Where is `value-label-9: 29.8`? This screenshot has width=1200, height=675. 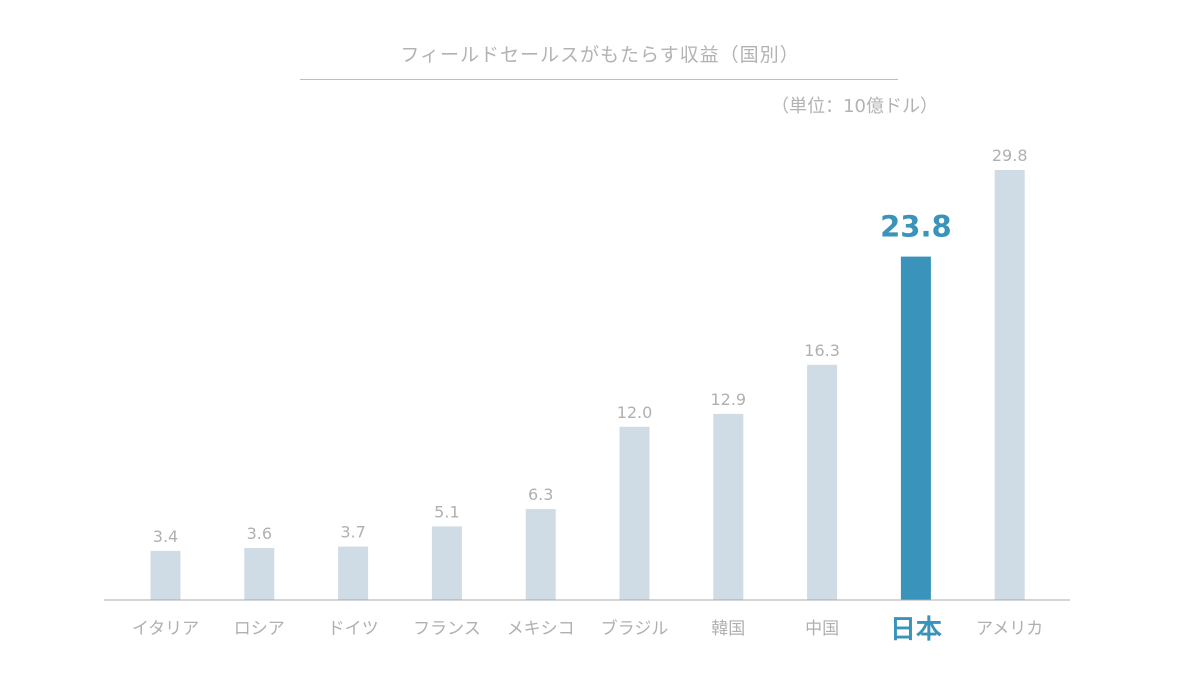
value-label-9: 29.8 is located at coordinates (1010, 155).